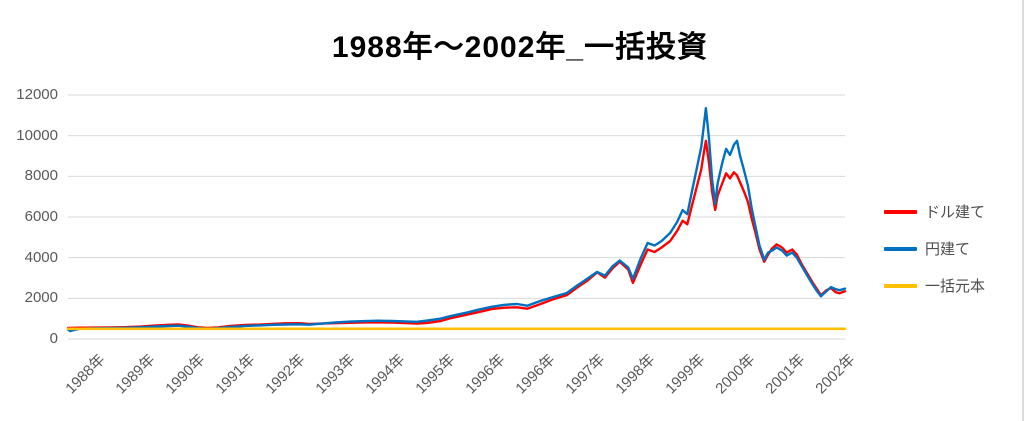  I want to click on y-axis-tick-label: 2000, so click(41, 298).